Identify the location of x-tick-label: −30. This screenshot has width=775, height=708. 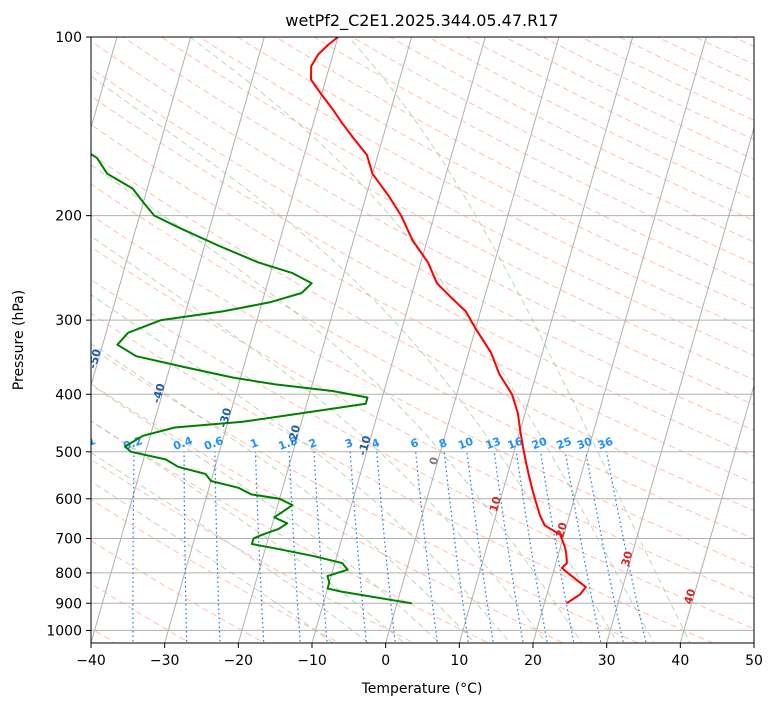
(165, 661).